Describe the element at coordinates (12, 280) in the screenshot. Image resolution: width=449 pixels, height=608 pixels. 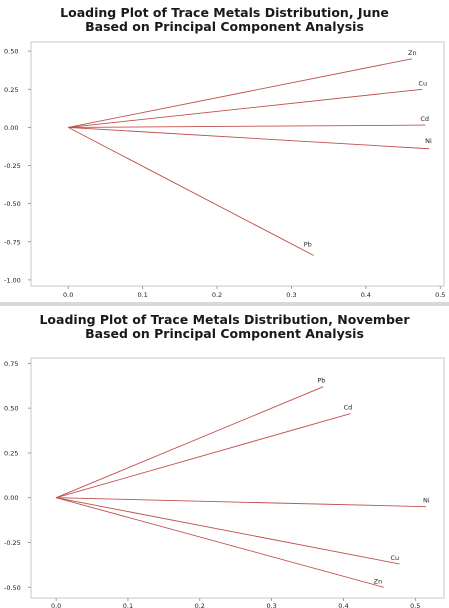
I see `y-tick-label: -1.00` at that location.